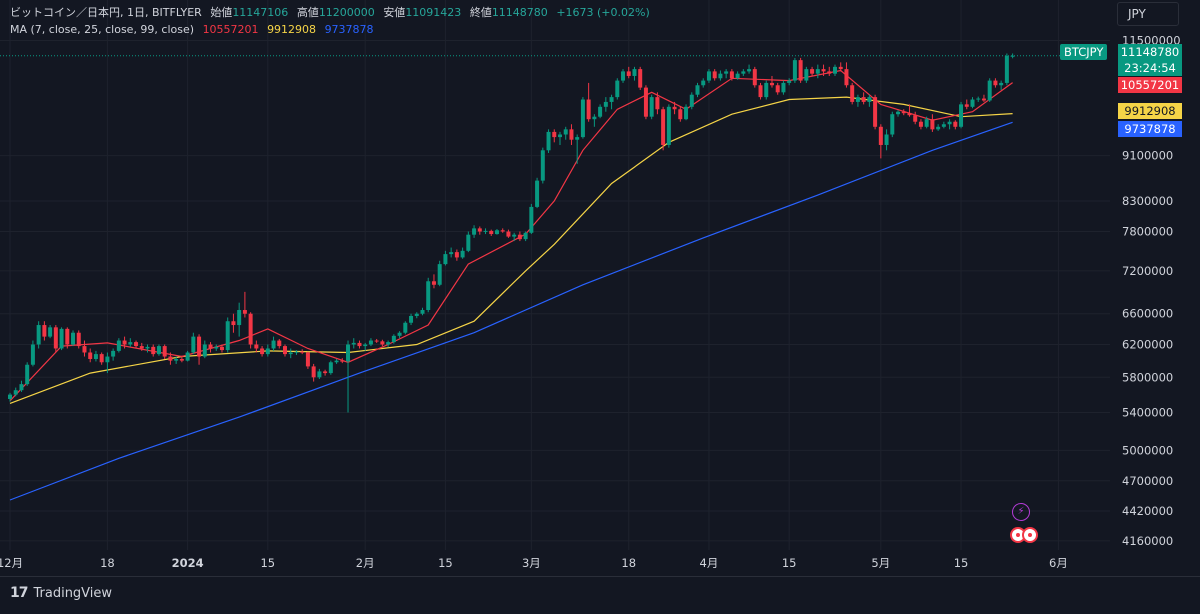 This screenshot has height=614, width=1200. Describe the element at coordinates (102, 29) in the screenshot. I see `ma-indicator-title: MA (7, close, 25, close, 99, close)` at that location.